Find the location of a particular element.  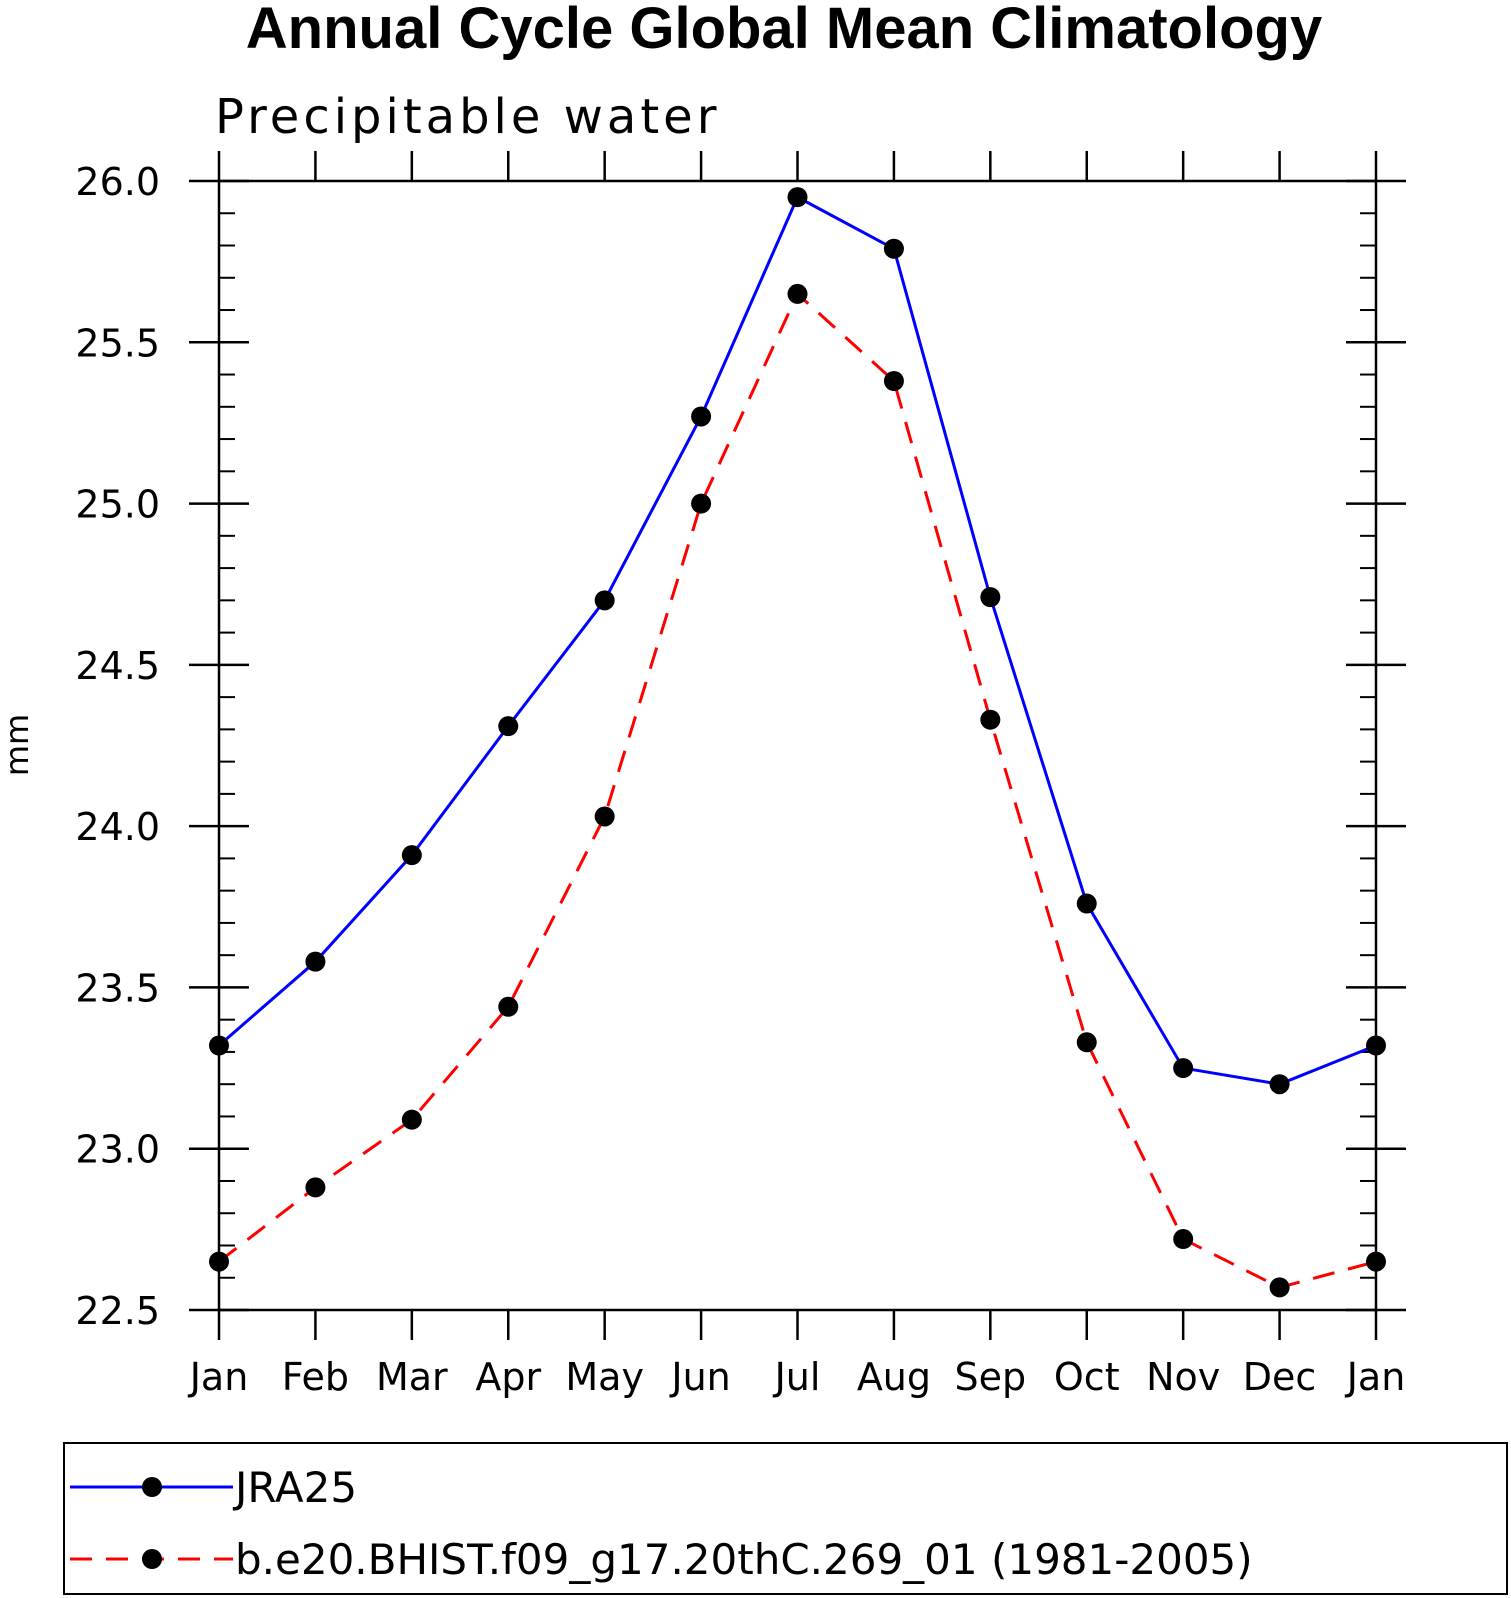

y-tick-label: 25.0 is located at coordinates (117, 505).